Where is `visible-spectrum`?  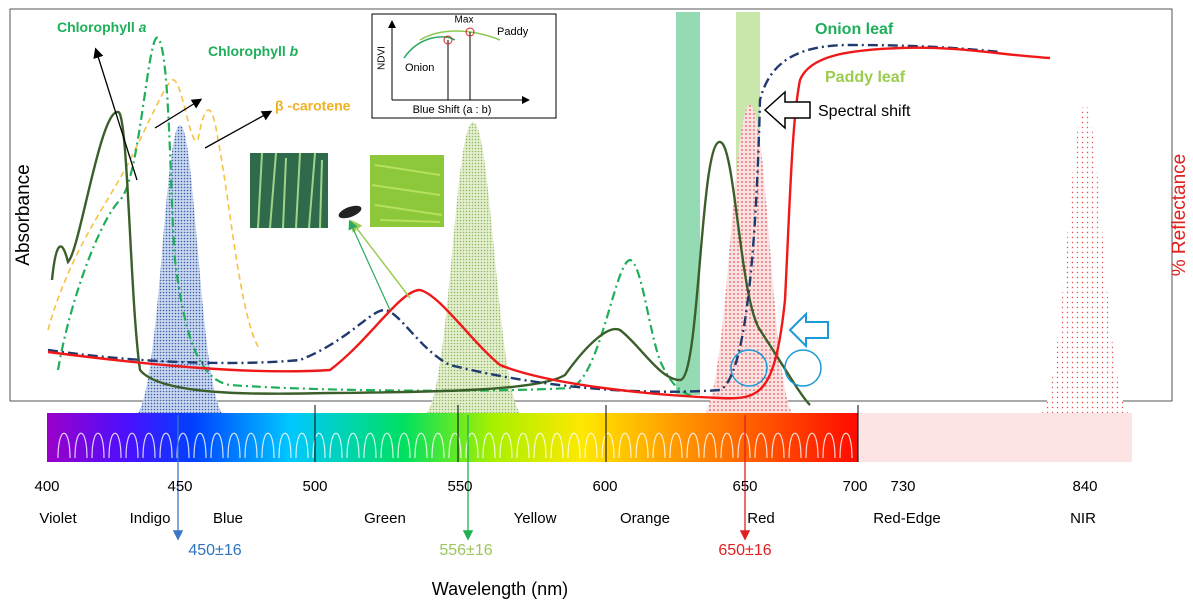
visible-spectrum is located at coordinates (452, 437).